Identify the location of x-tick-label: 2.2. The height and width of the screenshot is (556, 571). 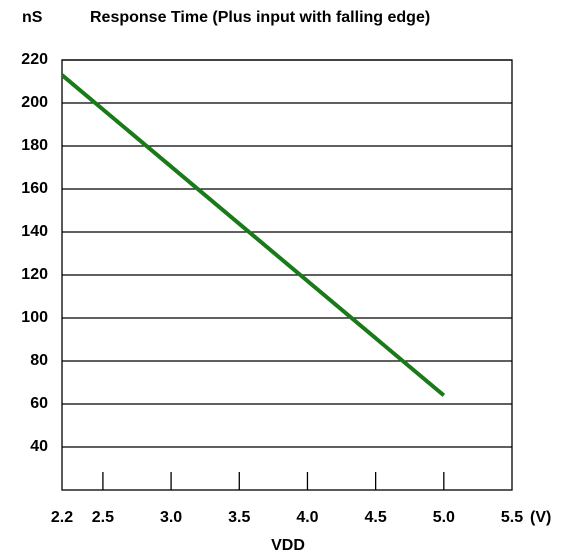
(62, 517).